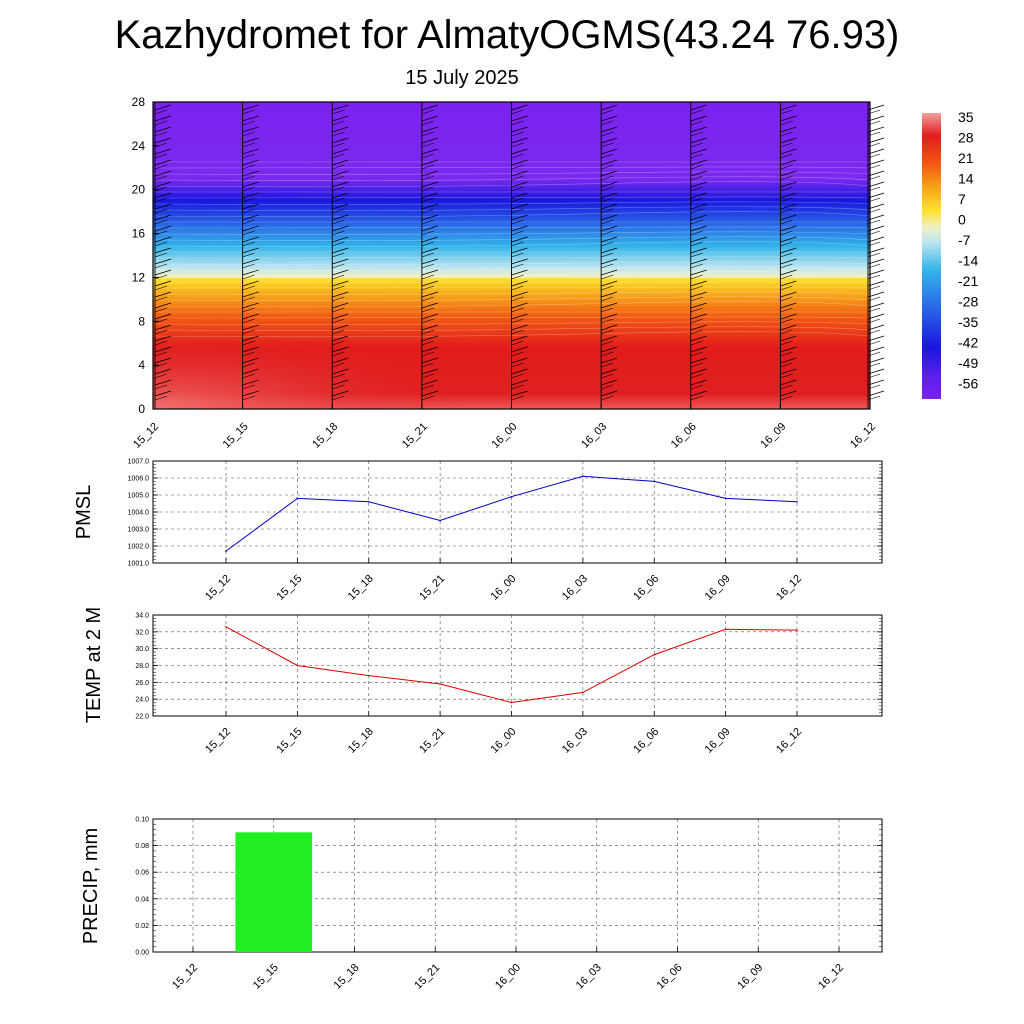 Image resolution: width=1024 pixels, height=1024 pixels. I want to click on heatmap-y-tick-label: 20, so click(139, 190).